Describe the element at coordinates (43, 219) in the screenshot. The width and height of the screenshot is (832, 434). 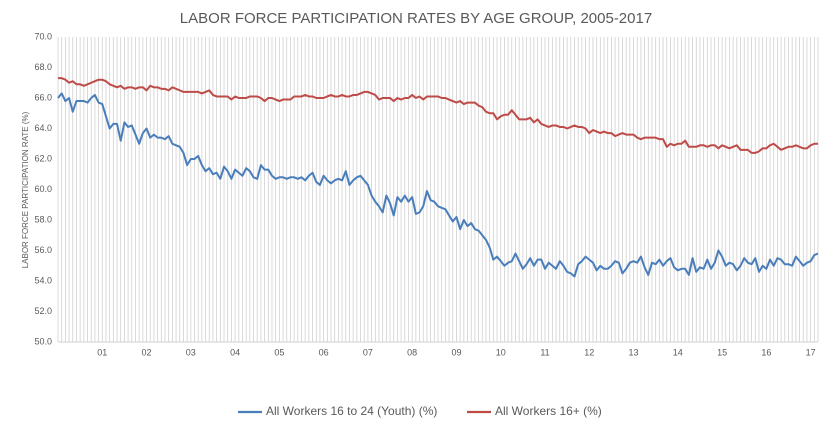
I see `y-tick-label: 58.0` at that location.